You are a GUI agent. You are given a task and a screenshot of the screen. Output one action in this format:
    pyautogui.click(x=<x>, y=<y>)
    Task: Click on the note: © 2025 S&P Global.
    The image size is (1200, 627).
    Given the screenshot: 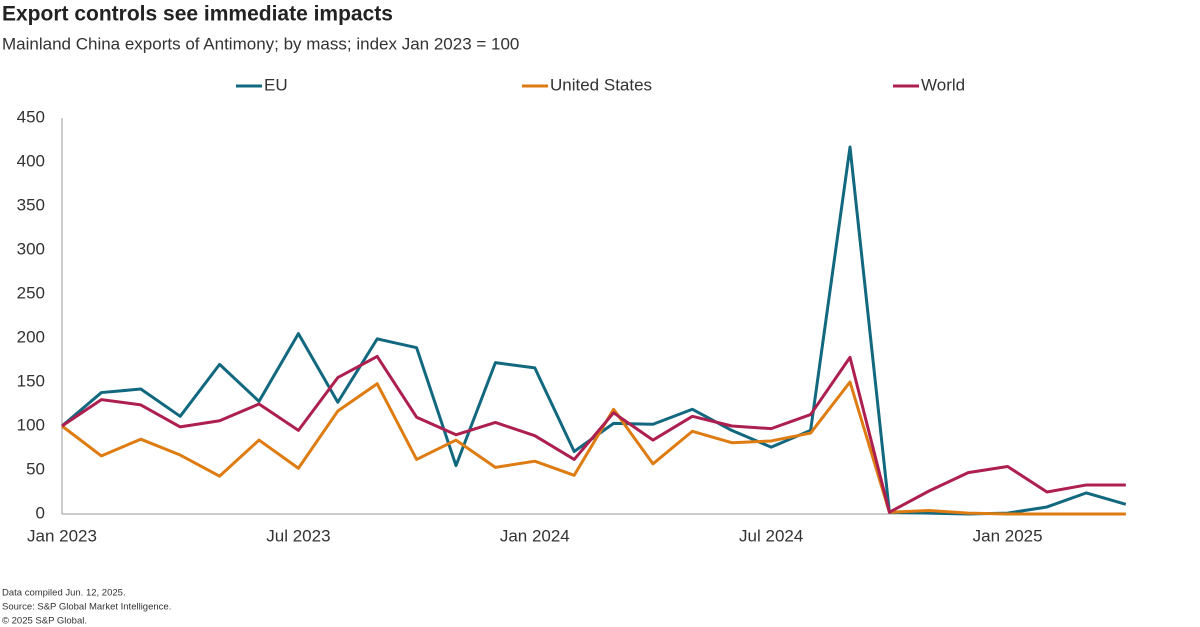 What is the action you would take?
    pyautogui.click(x=44, y=621)
    